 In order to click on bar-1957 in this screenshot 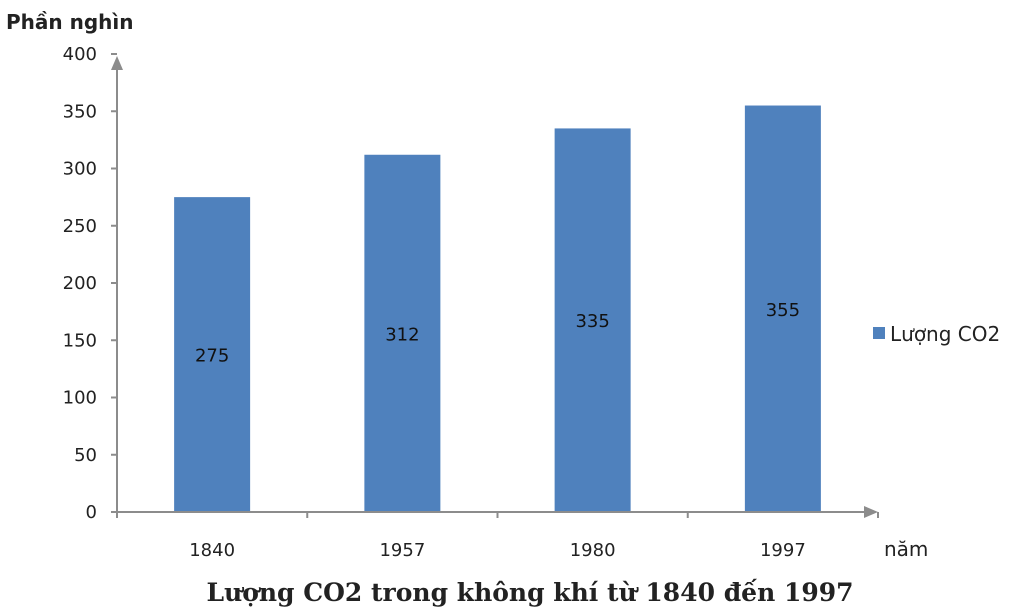, I will do `click(402, 333)`.